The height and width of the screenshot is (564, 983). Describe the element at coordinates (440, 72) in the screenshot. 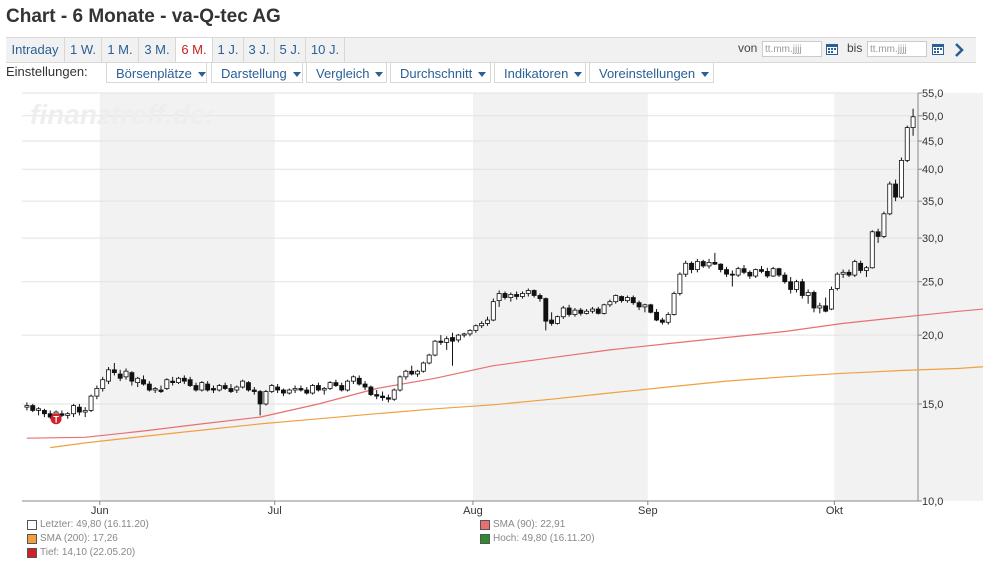

I see `menu-durchschnitt: Durchschnitt` at that location.